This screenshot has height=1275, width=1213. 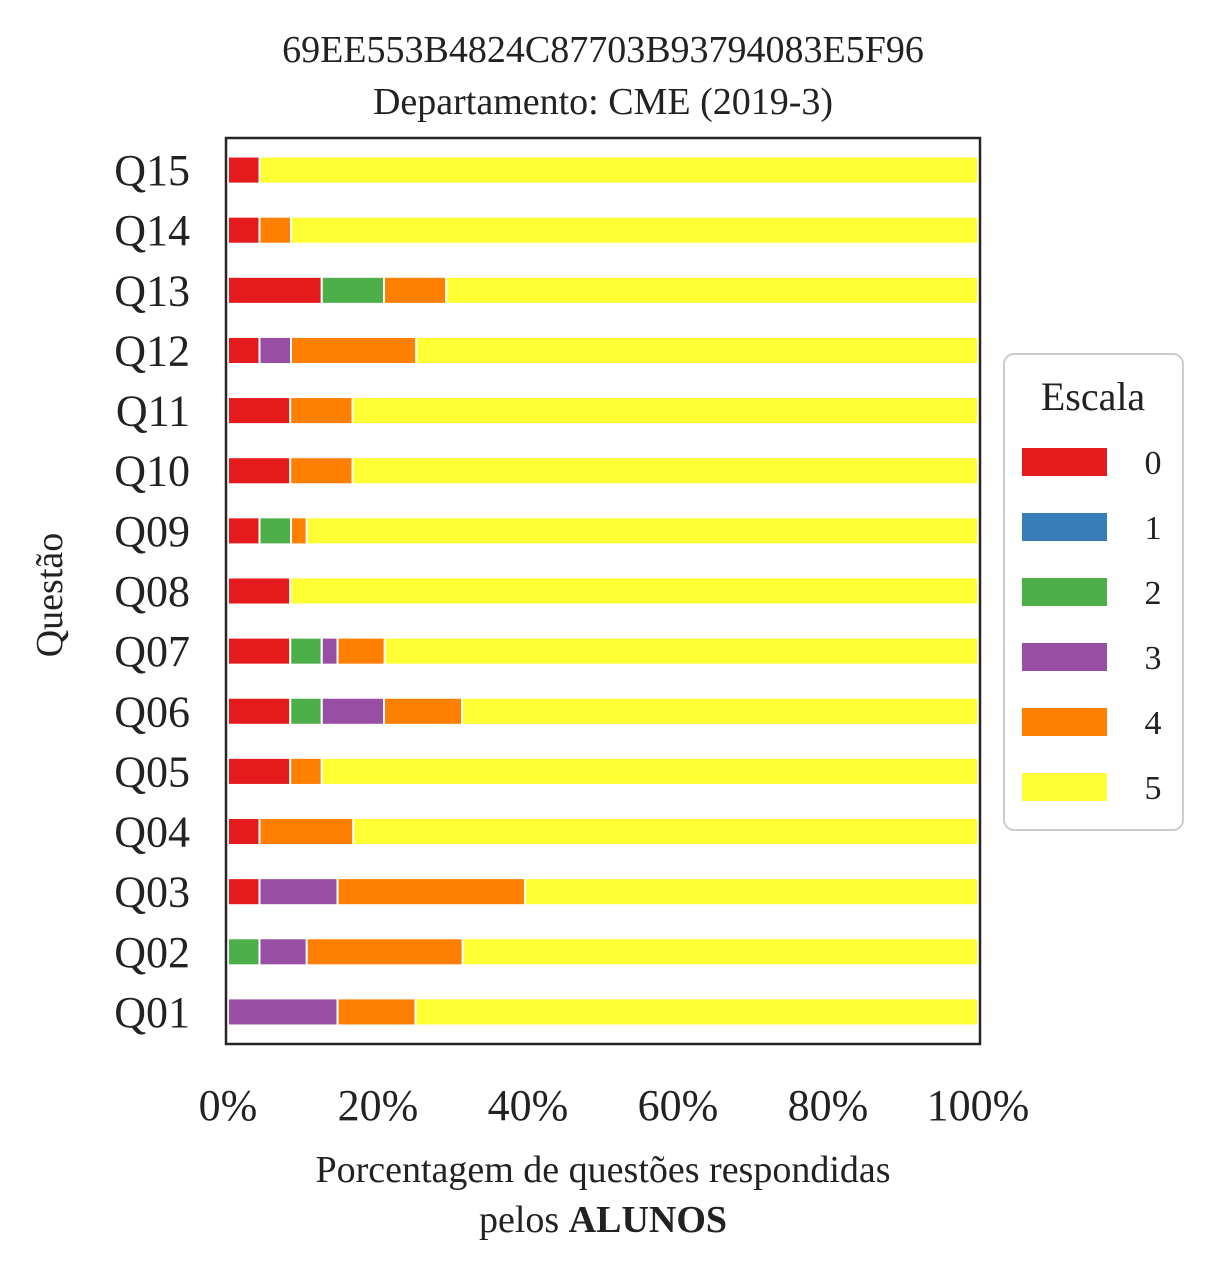 What do you see at coordinates (152, 832) in the screenshot?
I see `y-tick-q04: Q04` at bounding box center [152, 832].